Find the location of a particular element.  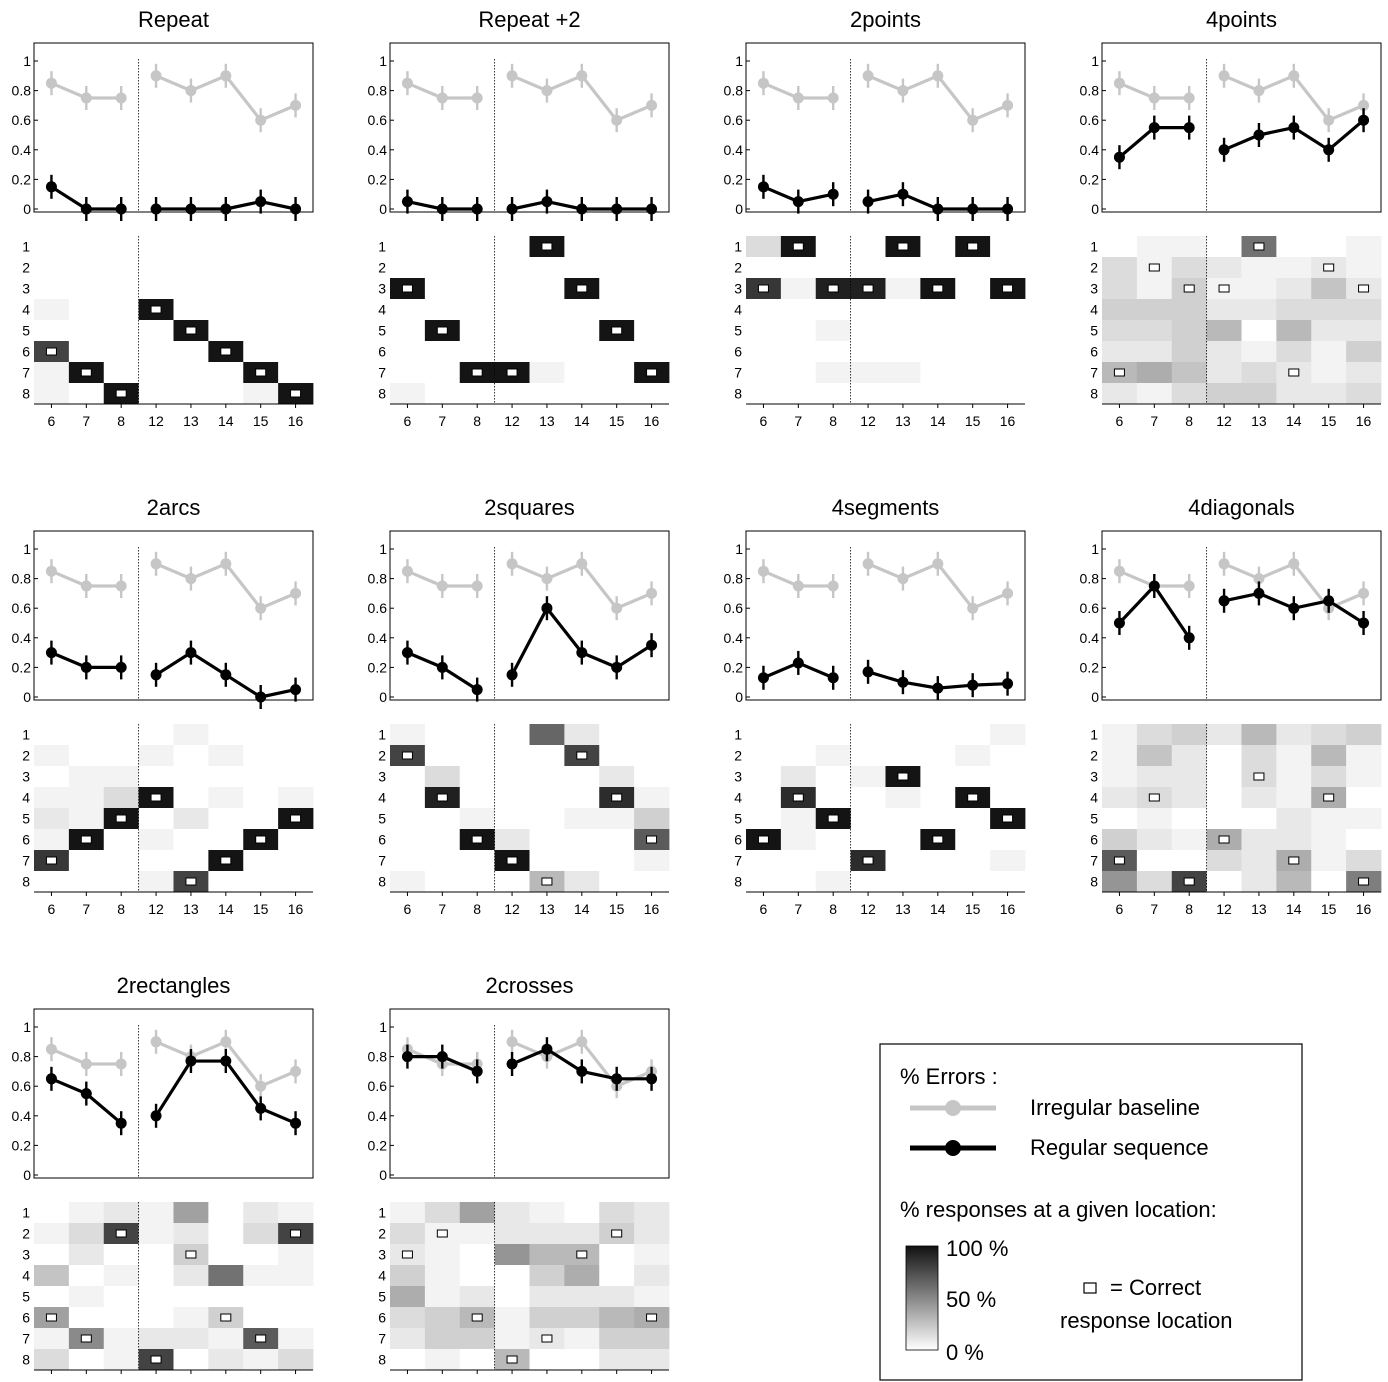

x-tick-label: 13 is located at coordinates (547, 1380).